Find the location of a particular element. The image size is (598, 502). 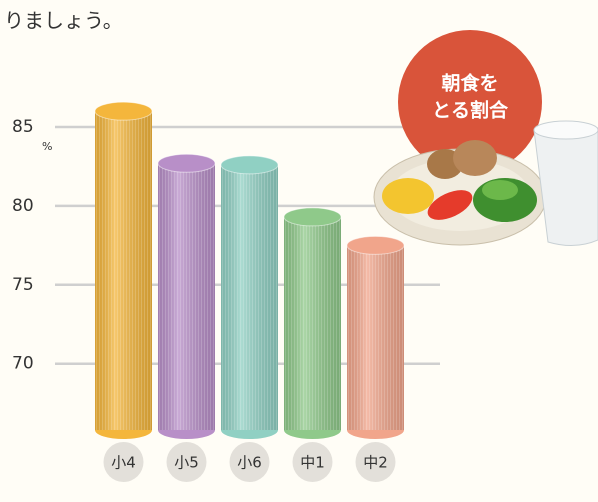

x-tick-label: 小4 is located at coordinates (123, 463).